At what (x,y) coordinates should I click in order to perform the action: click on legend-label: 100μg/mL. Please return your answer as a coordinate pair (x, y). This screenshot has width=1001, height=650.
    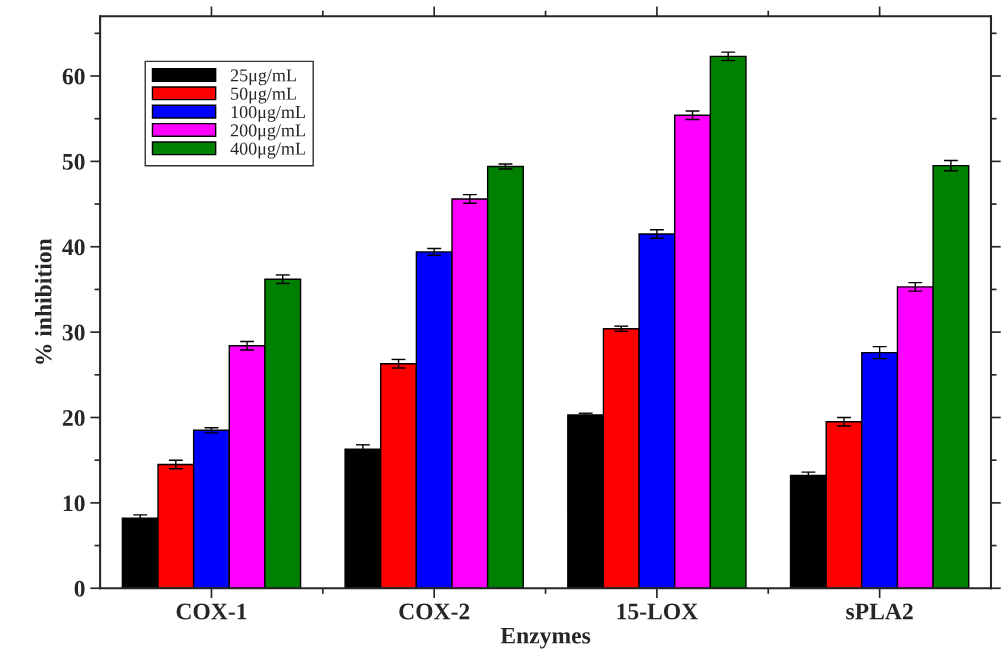
    Looking at the image, I should click on (268, 113).